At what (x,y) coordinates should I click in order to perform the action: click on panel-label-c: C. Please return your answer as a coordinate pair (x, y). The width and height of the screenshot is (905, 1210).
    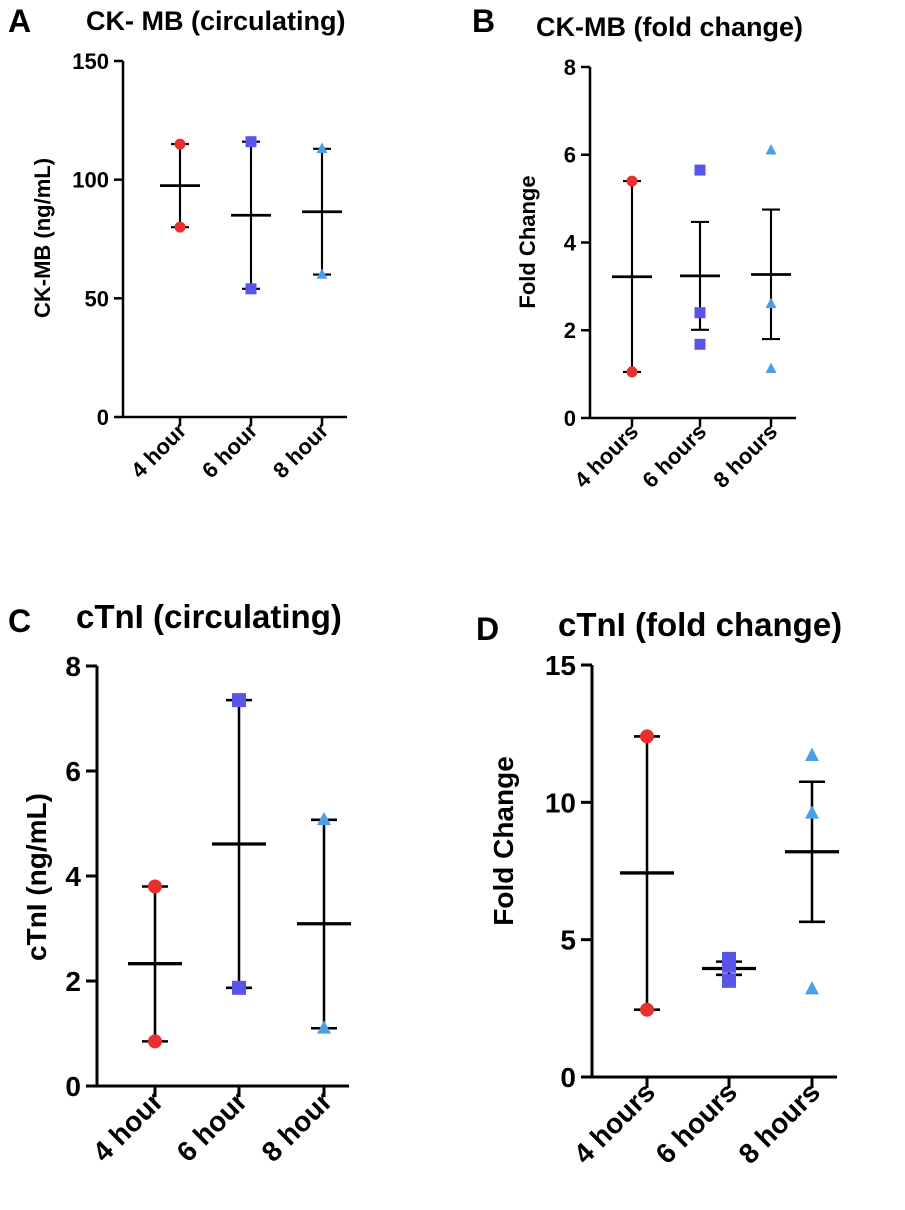
    Looking at the image, I should click on (19, 621).